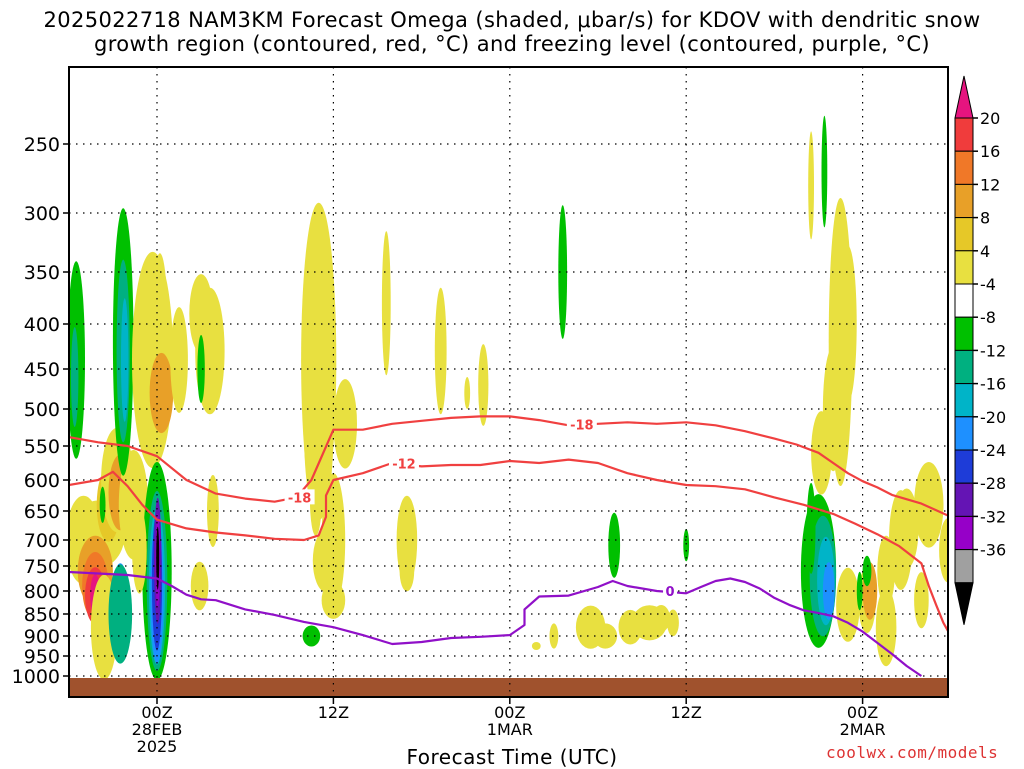 This screenshot has width=1024, height=769. I want to click on contour-label: -12, so click(404, 465).